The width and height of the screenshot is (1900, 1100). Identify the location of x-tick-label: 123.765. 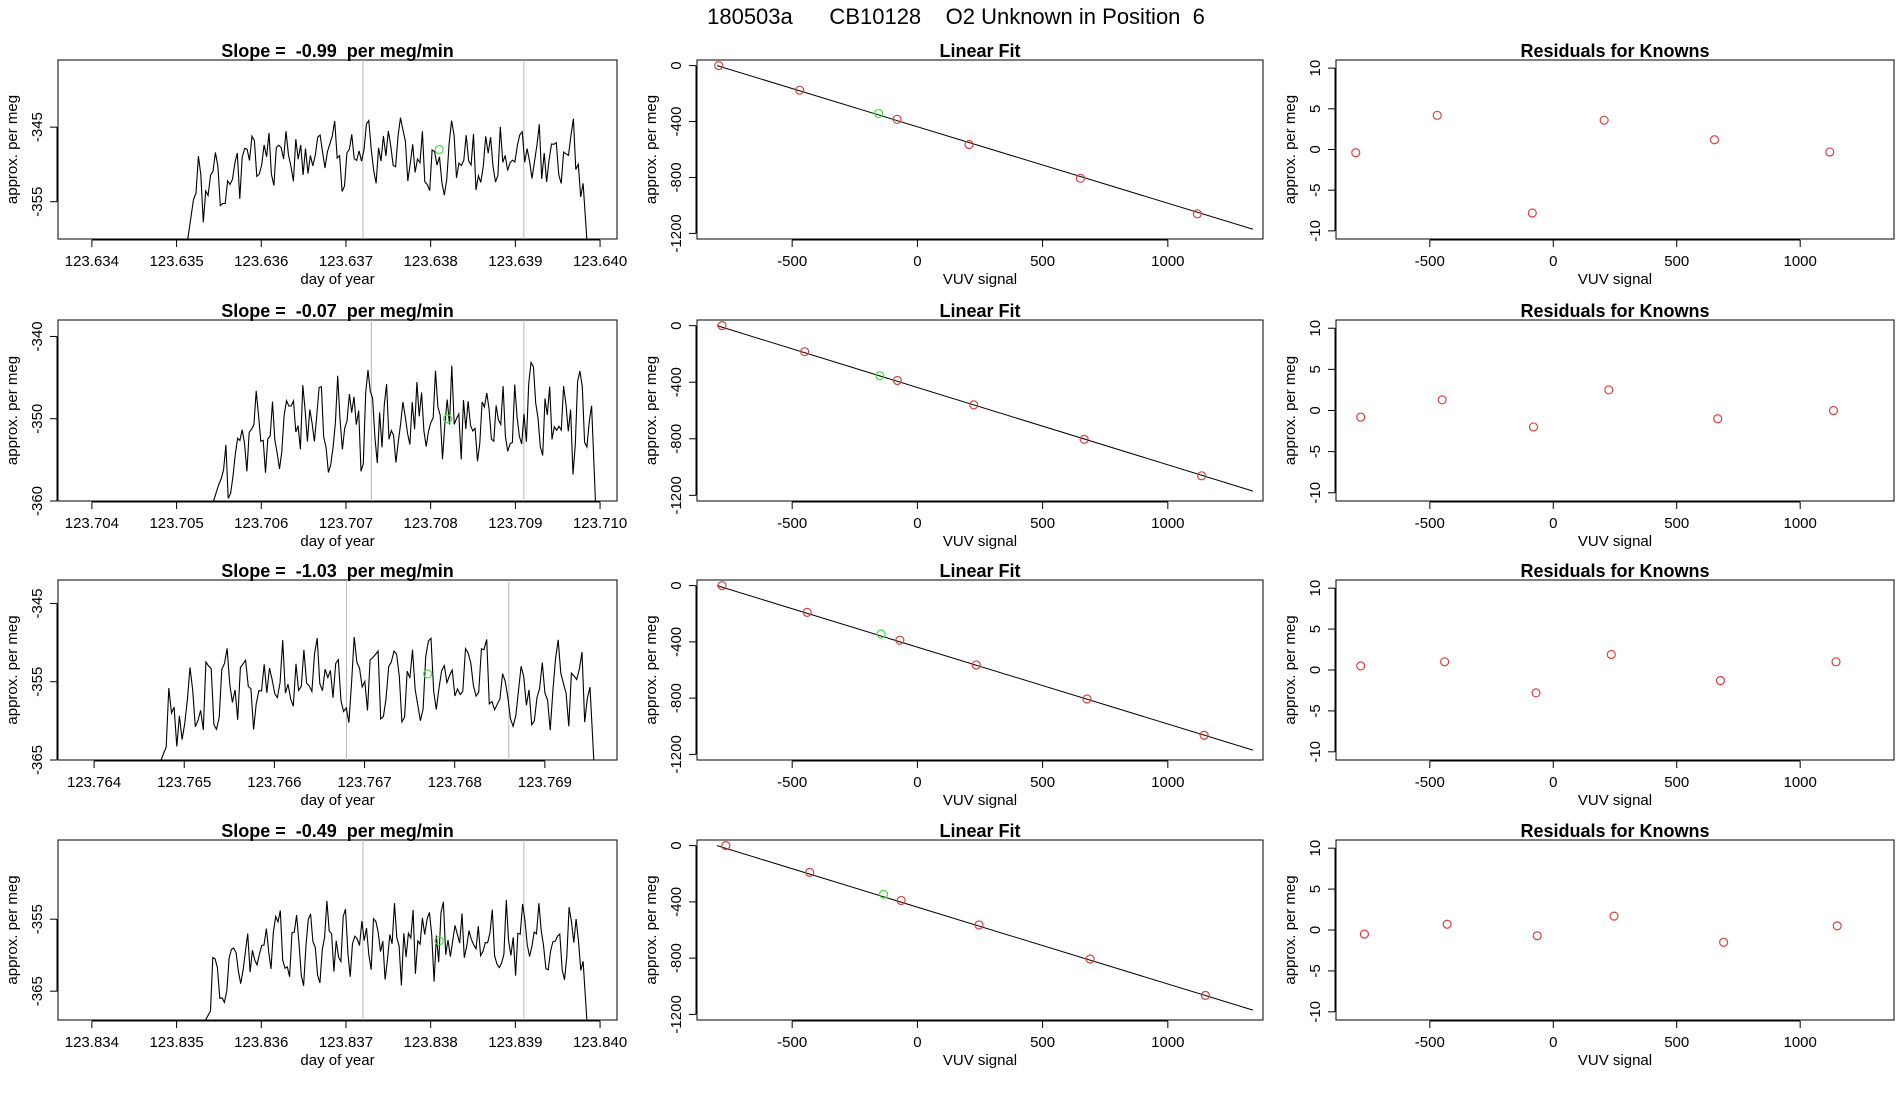
(184, 782).